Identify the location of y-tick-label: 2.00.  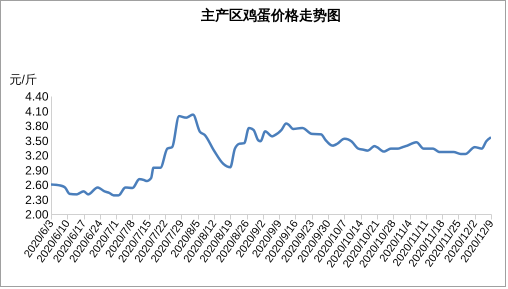
(37, 215).